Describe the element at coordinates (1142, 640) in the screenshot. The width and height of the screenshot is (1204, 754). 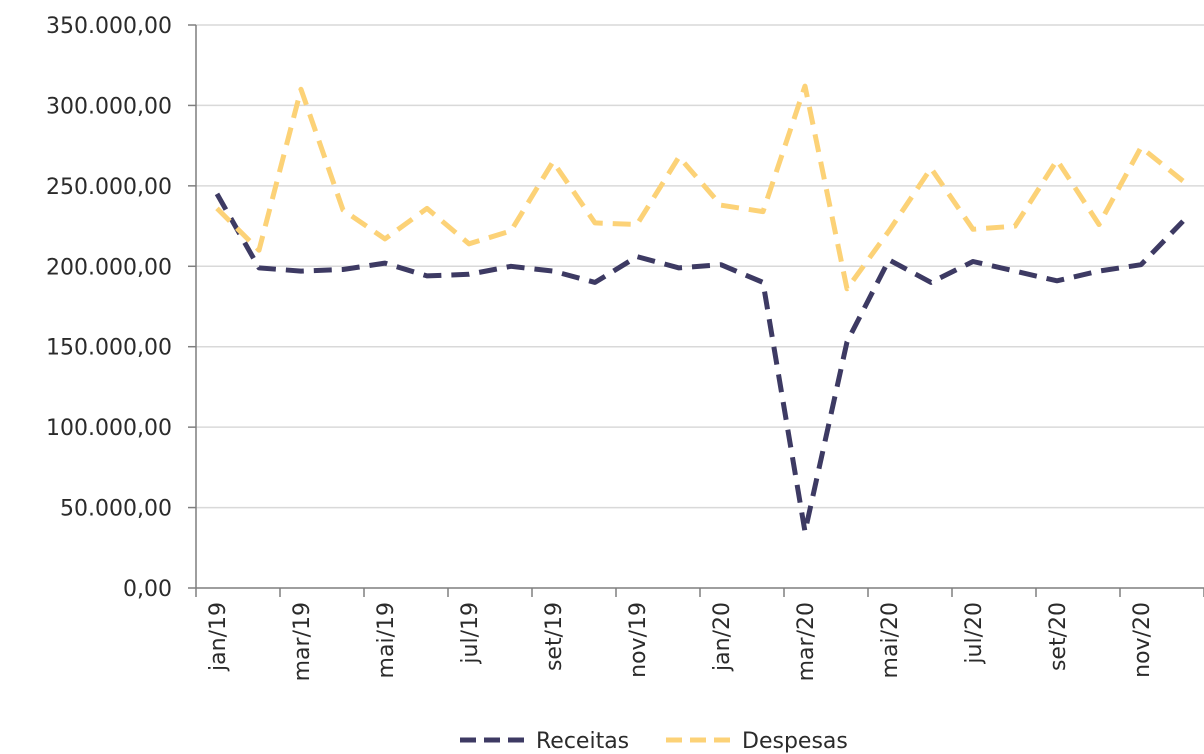
I see `x-tick-label: nov/20` at that location.